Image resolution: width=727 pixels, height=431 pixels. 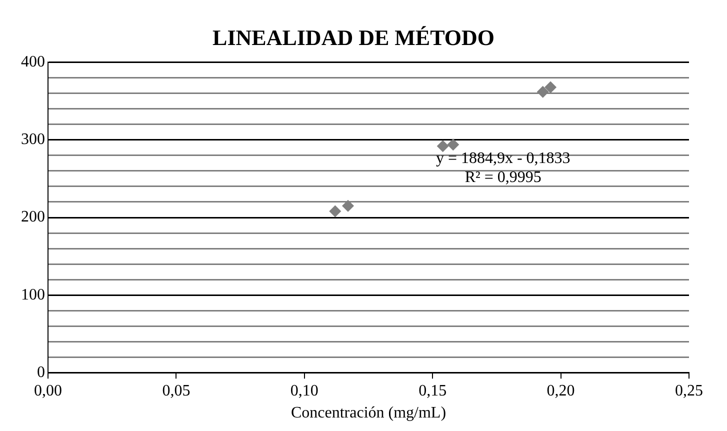 I want to click on x-axis-title: Concentración (mg/mL), so click(x=368, y=413).